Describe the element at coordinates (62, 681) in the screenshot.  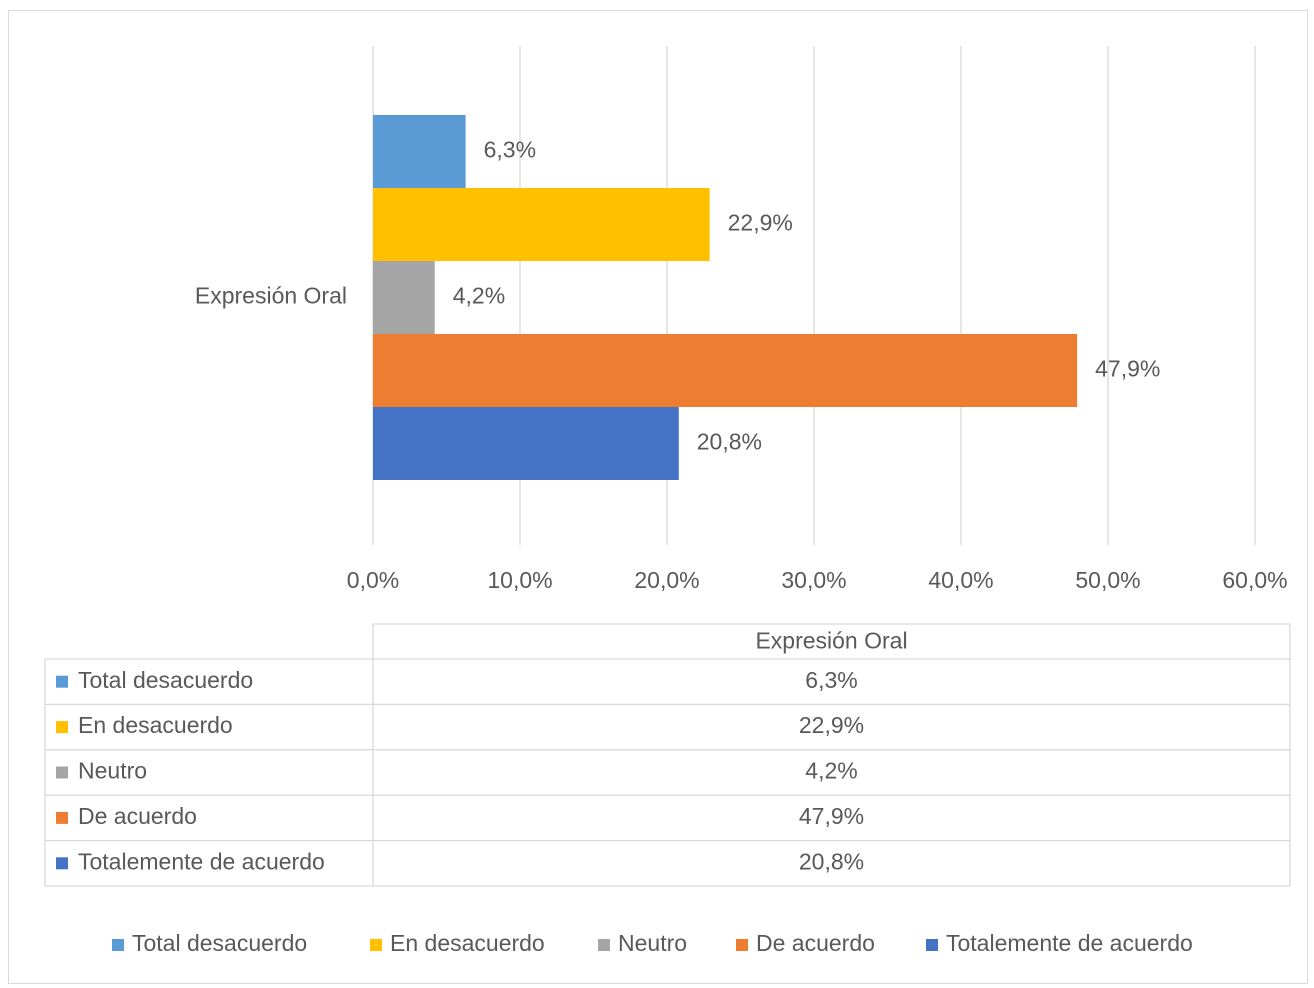
I see `table-key-total-desacuerdo` at that location.